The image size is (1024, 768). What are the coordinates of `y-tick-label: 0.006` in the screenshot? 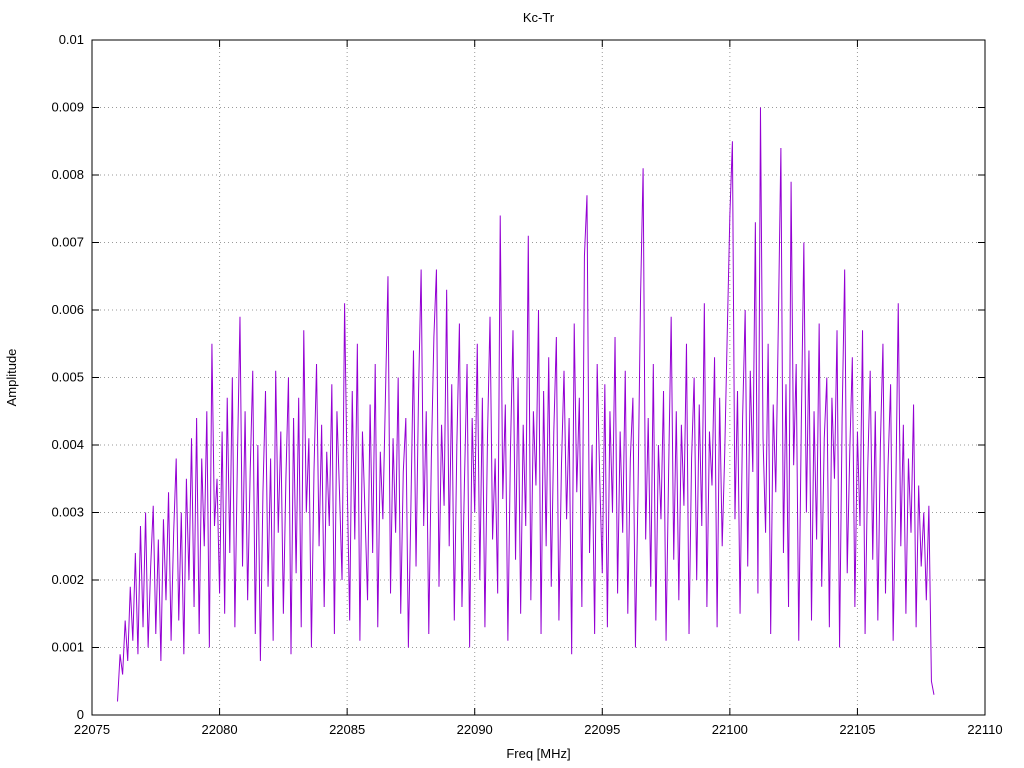 It's located at (67, 309).